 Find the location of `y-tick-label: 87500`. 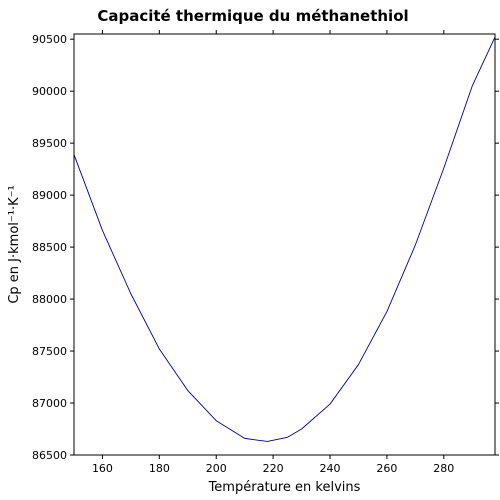

y-tick-label: 87500 is located at coordinates (49, 351).